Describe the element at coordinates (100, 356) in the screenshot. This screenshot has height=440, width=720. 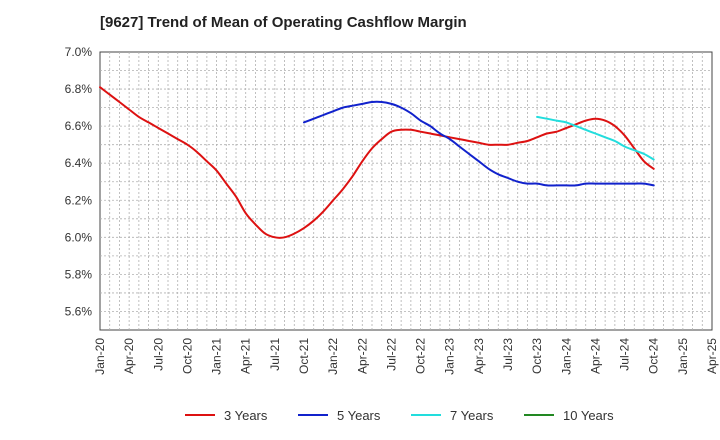
I see `x-tick-label: Jan-20` at that location.